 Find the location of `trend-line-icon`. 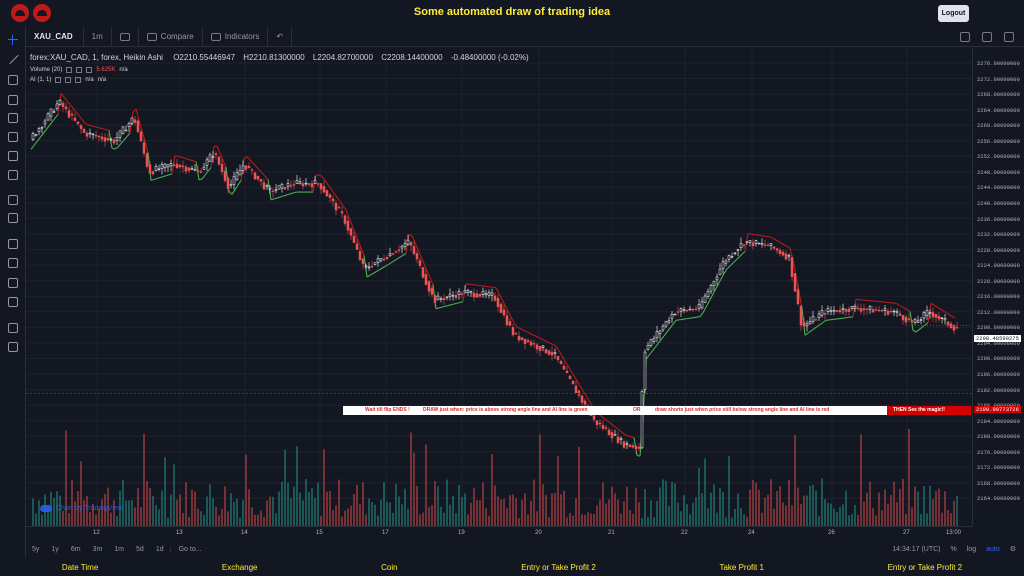

trend-line-icon is located at coordinates (13, 60).